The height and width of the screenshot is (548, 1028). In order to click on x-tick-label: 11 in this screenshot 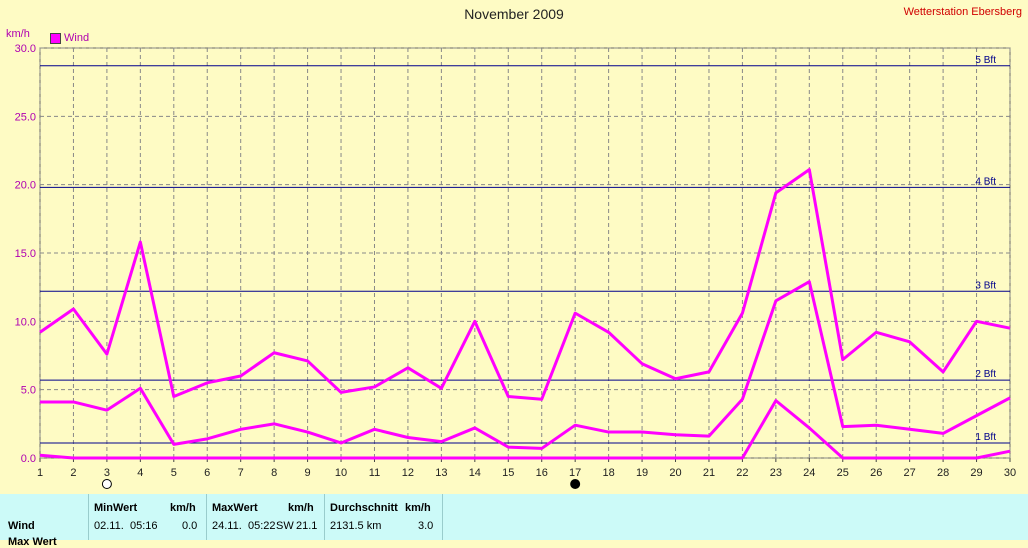, I will do `click(374, 473)`.